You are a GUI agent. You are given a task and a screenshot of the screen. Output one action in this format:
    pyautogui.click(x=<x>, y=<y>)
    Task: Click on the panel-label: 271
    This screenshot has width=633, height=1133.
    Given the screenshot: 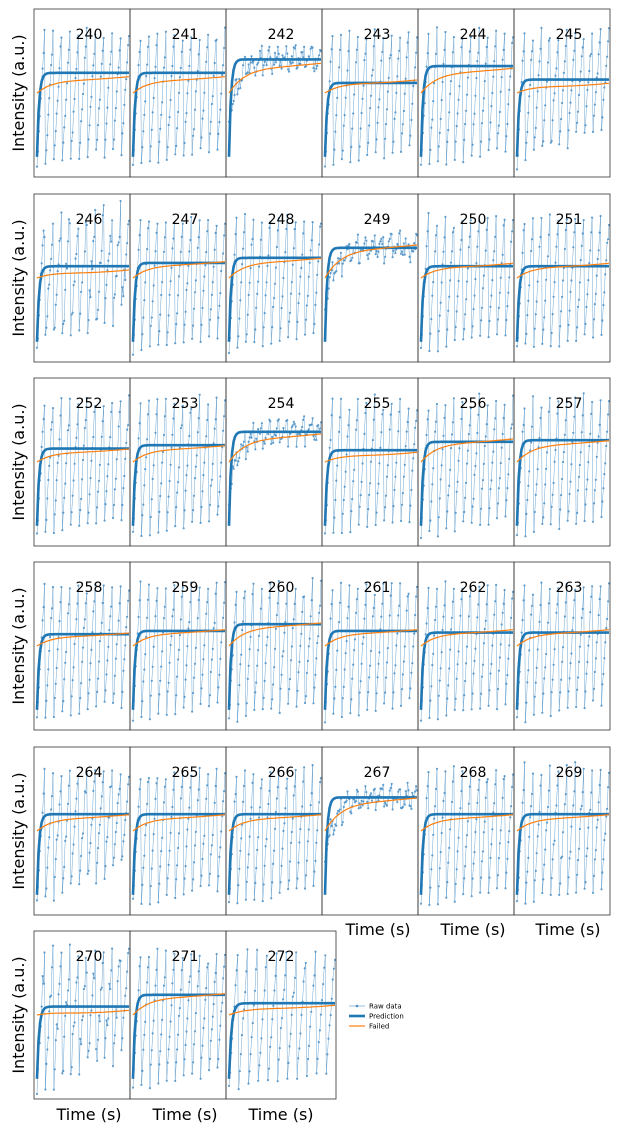 What is the action you would take?
    pyautogui.click(x=185, y=957)
    